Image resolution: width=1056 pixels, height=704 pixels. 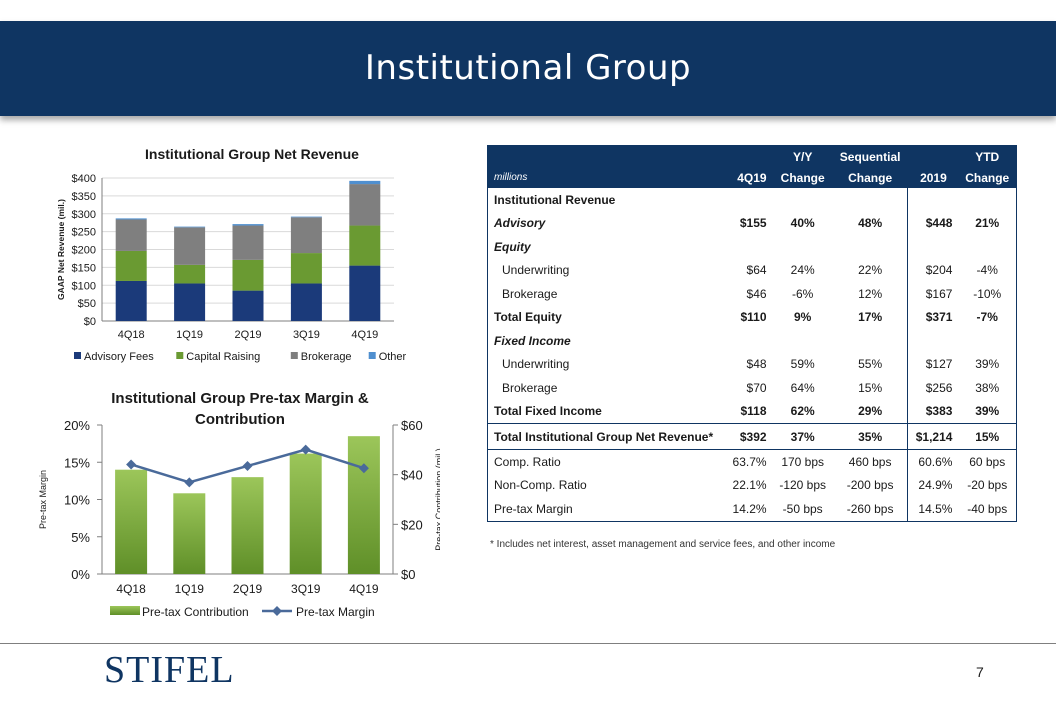 I want to click on stifel-logo: STIFEL, so click(x=169, y=670).